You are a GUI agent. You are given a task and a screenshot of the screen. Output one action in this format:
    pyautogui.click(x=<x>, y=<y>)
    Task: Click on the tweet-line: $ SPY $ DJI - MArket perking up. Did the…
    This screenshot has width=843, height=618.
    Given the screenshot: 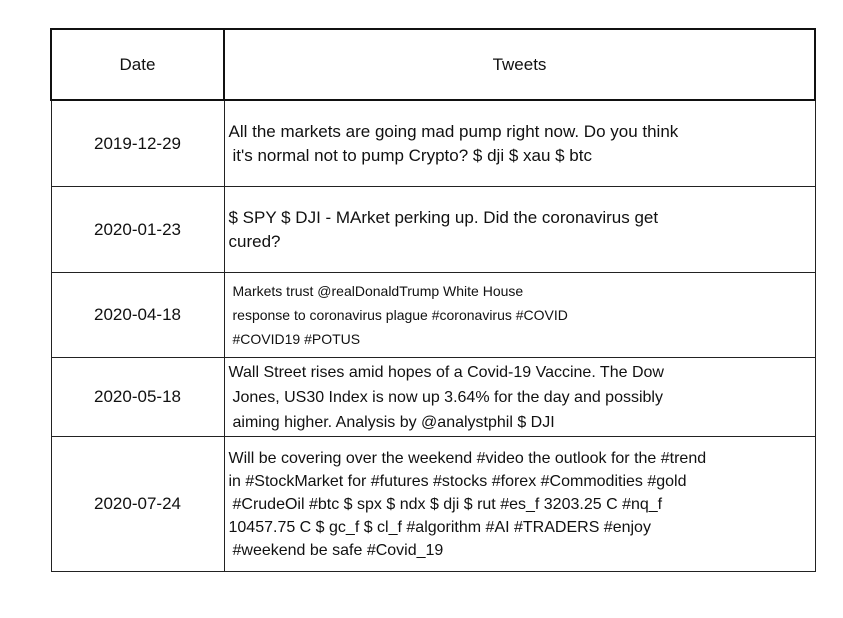 What is the action you would take?
    pyautogui.click(x=443, y=217)
    